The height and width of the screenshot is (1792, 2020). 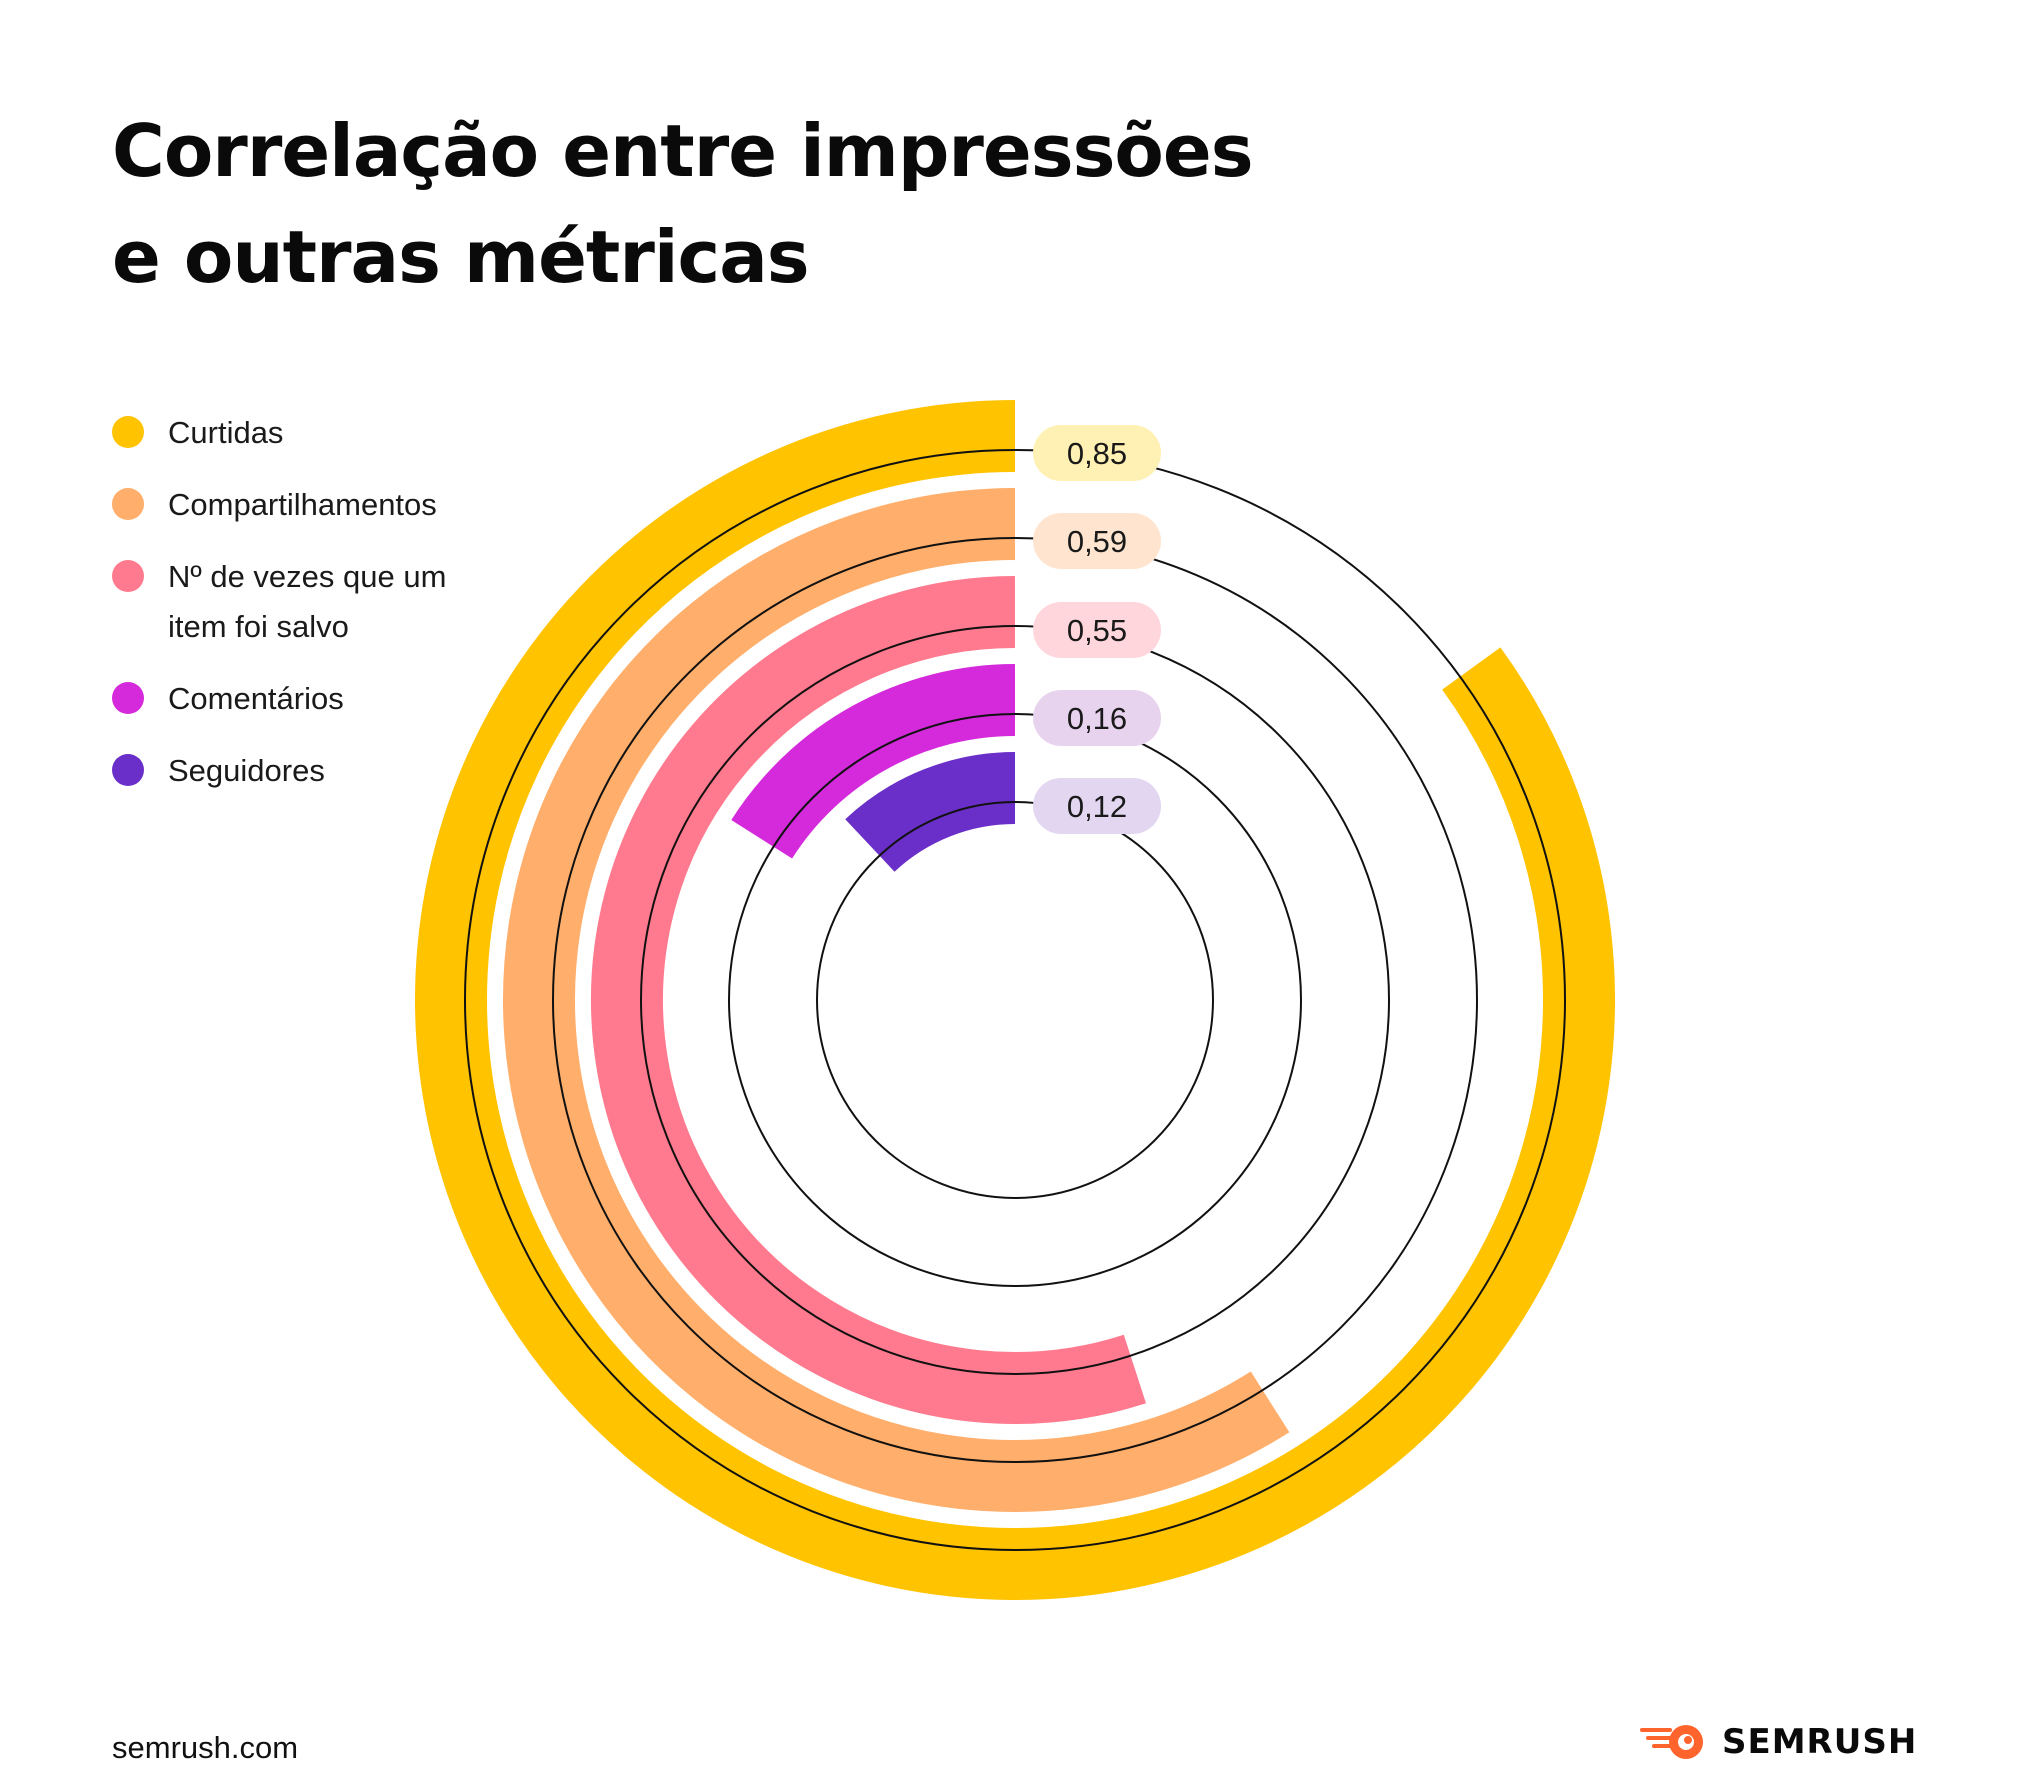 I want to click on value-pill: 0,85, so click(x=1097, y=453).